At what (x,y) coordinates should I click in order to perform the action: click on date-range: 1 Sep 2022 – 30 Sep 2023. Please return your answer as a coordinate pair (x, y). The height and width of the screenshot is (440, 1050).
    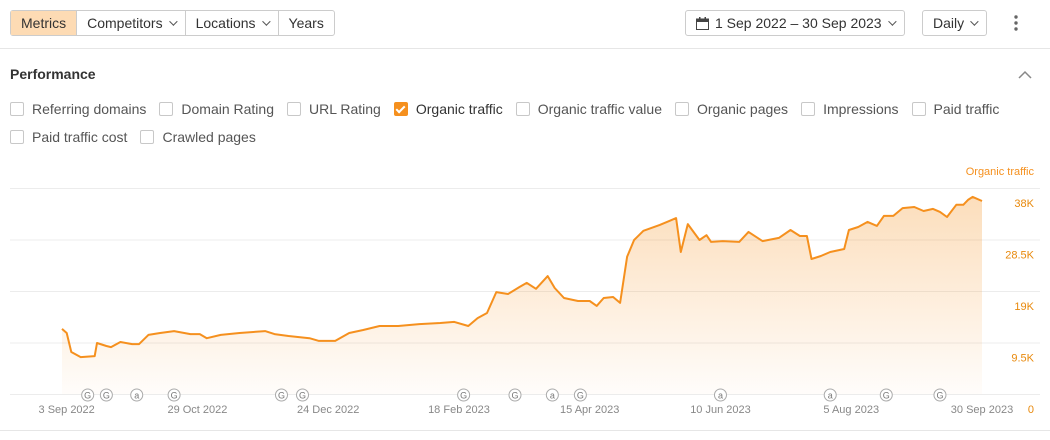
    Looking at the image, I should click on (798, 23).